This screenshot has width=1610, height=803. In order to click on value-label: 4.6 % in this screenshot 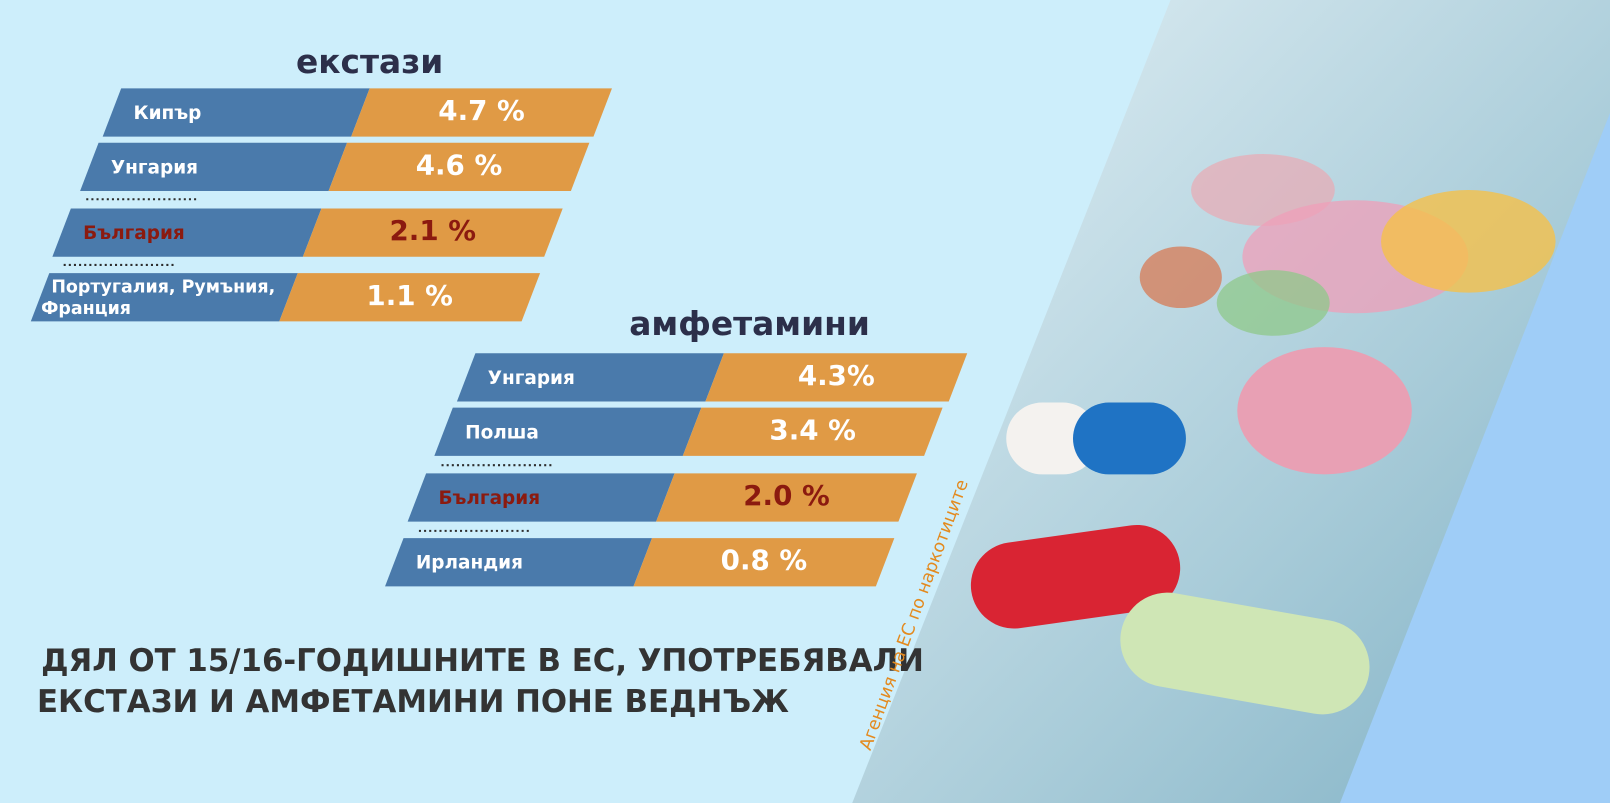, I will do `click(459, 164)`.